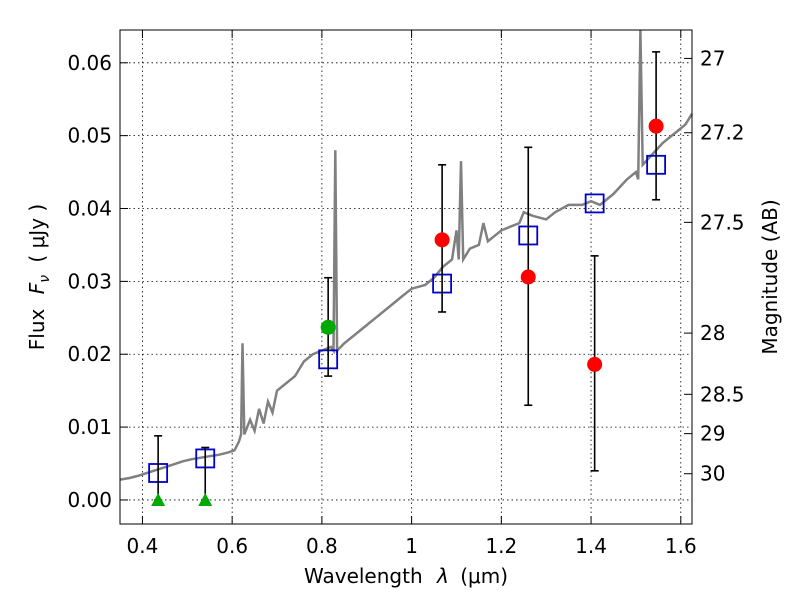  I want to click on y-axis-label-unit: ( μJy ), so click(37, 233).